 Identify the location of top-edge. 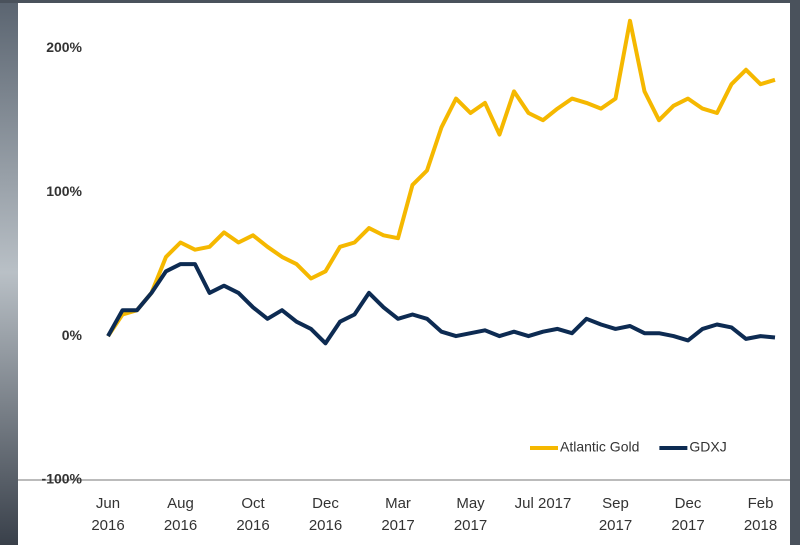
(400, 1).